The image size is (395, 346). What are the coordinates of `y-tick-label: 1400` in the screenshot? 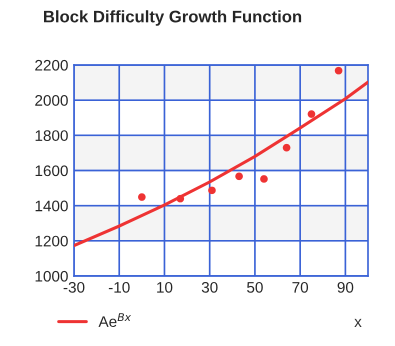 It's located at (52, 206).